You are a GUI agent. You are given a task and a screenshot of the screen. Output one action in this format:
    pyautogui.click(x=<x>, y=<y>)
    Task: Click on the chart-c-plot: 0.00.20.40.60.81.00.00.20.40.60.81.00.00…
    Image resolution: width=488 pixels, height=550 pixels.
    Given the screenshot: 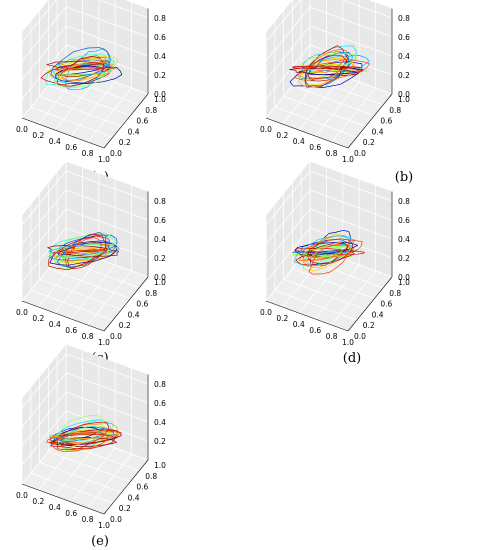 What is the action you would take?
    pyautogui.click(x=91, y=254)
    